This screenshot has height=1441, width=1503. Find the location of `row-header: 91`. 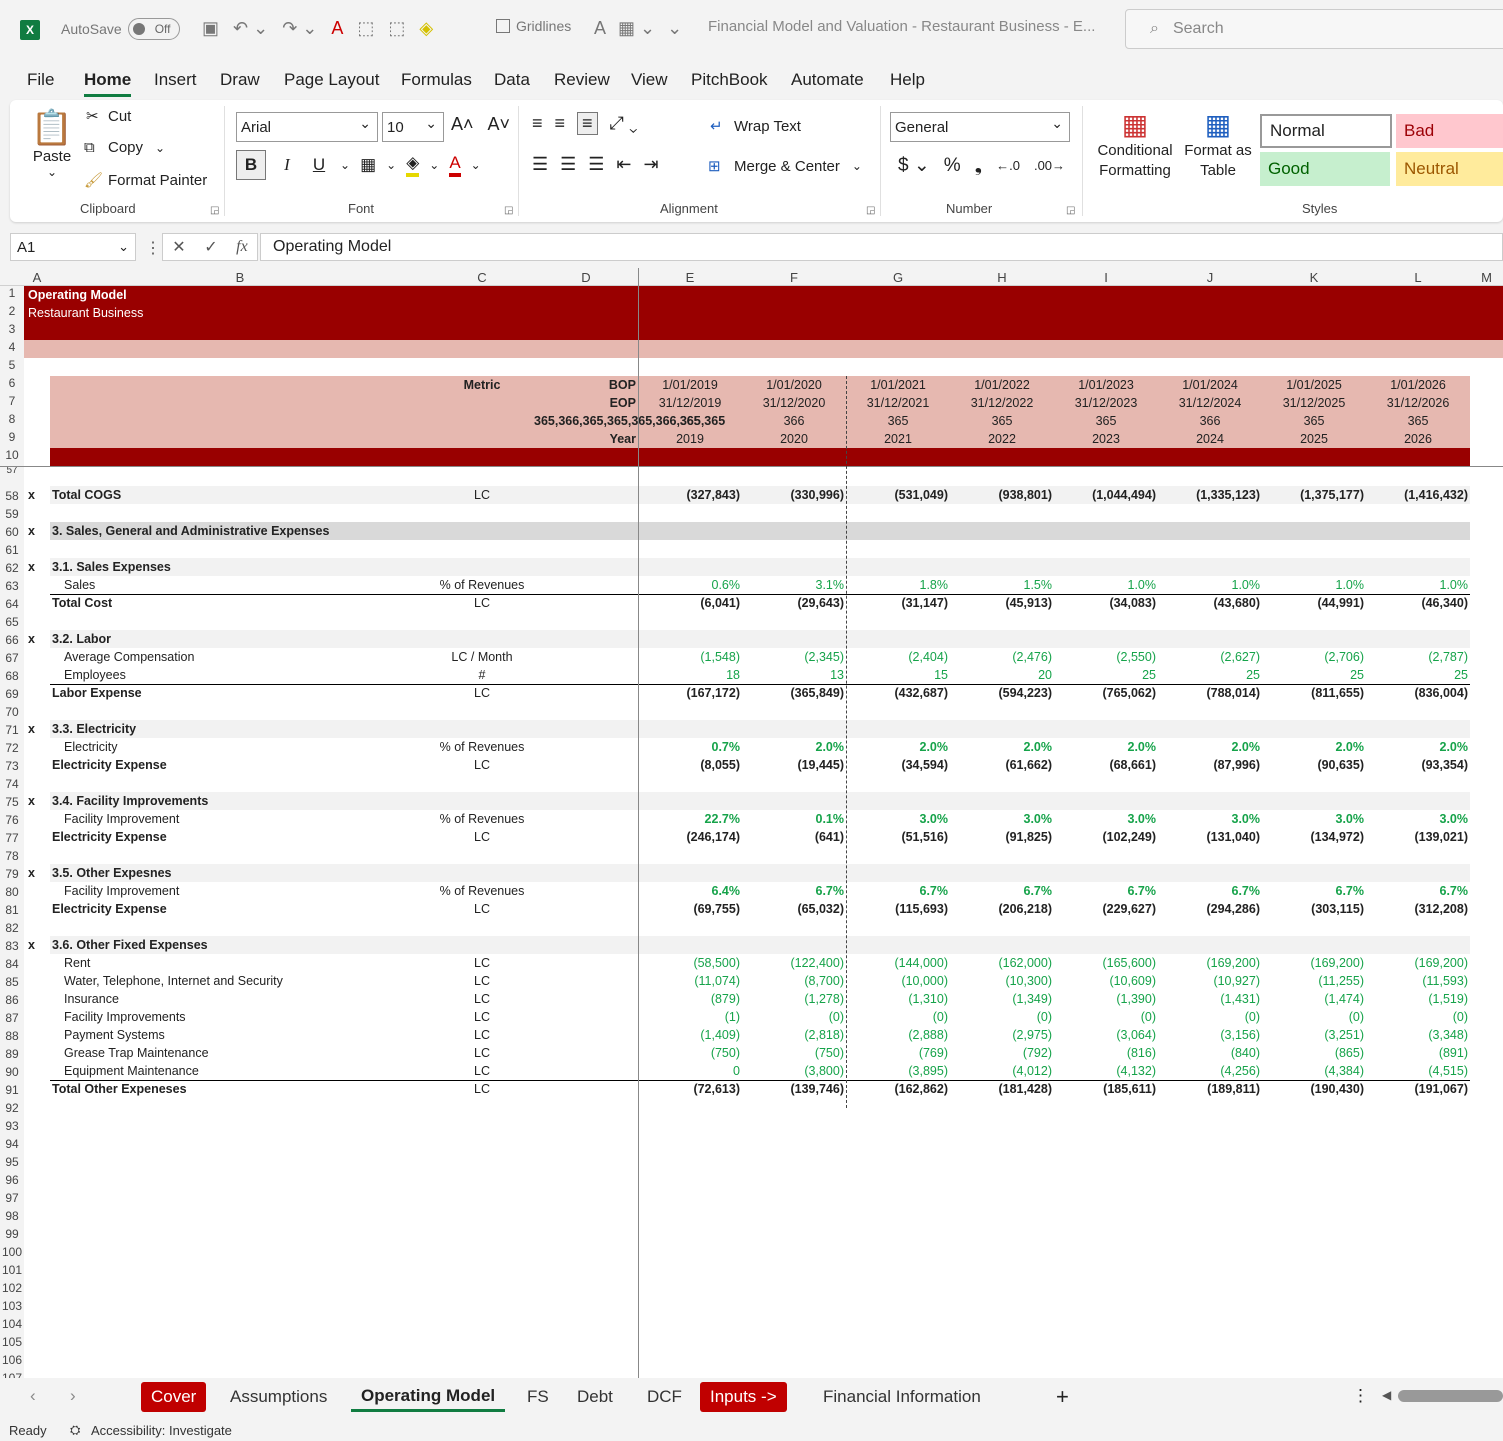

row-header: 91 is located at coordinates (12, 1089).